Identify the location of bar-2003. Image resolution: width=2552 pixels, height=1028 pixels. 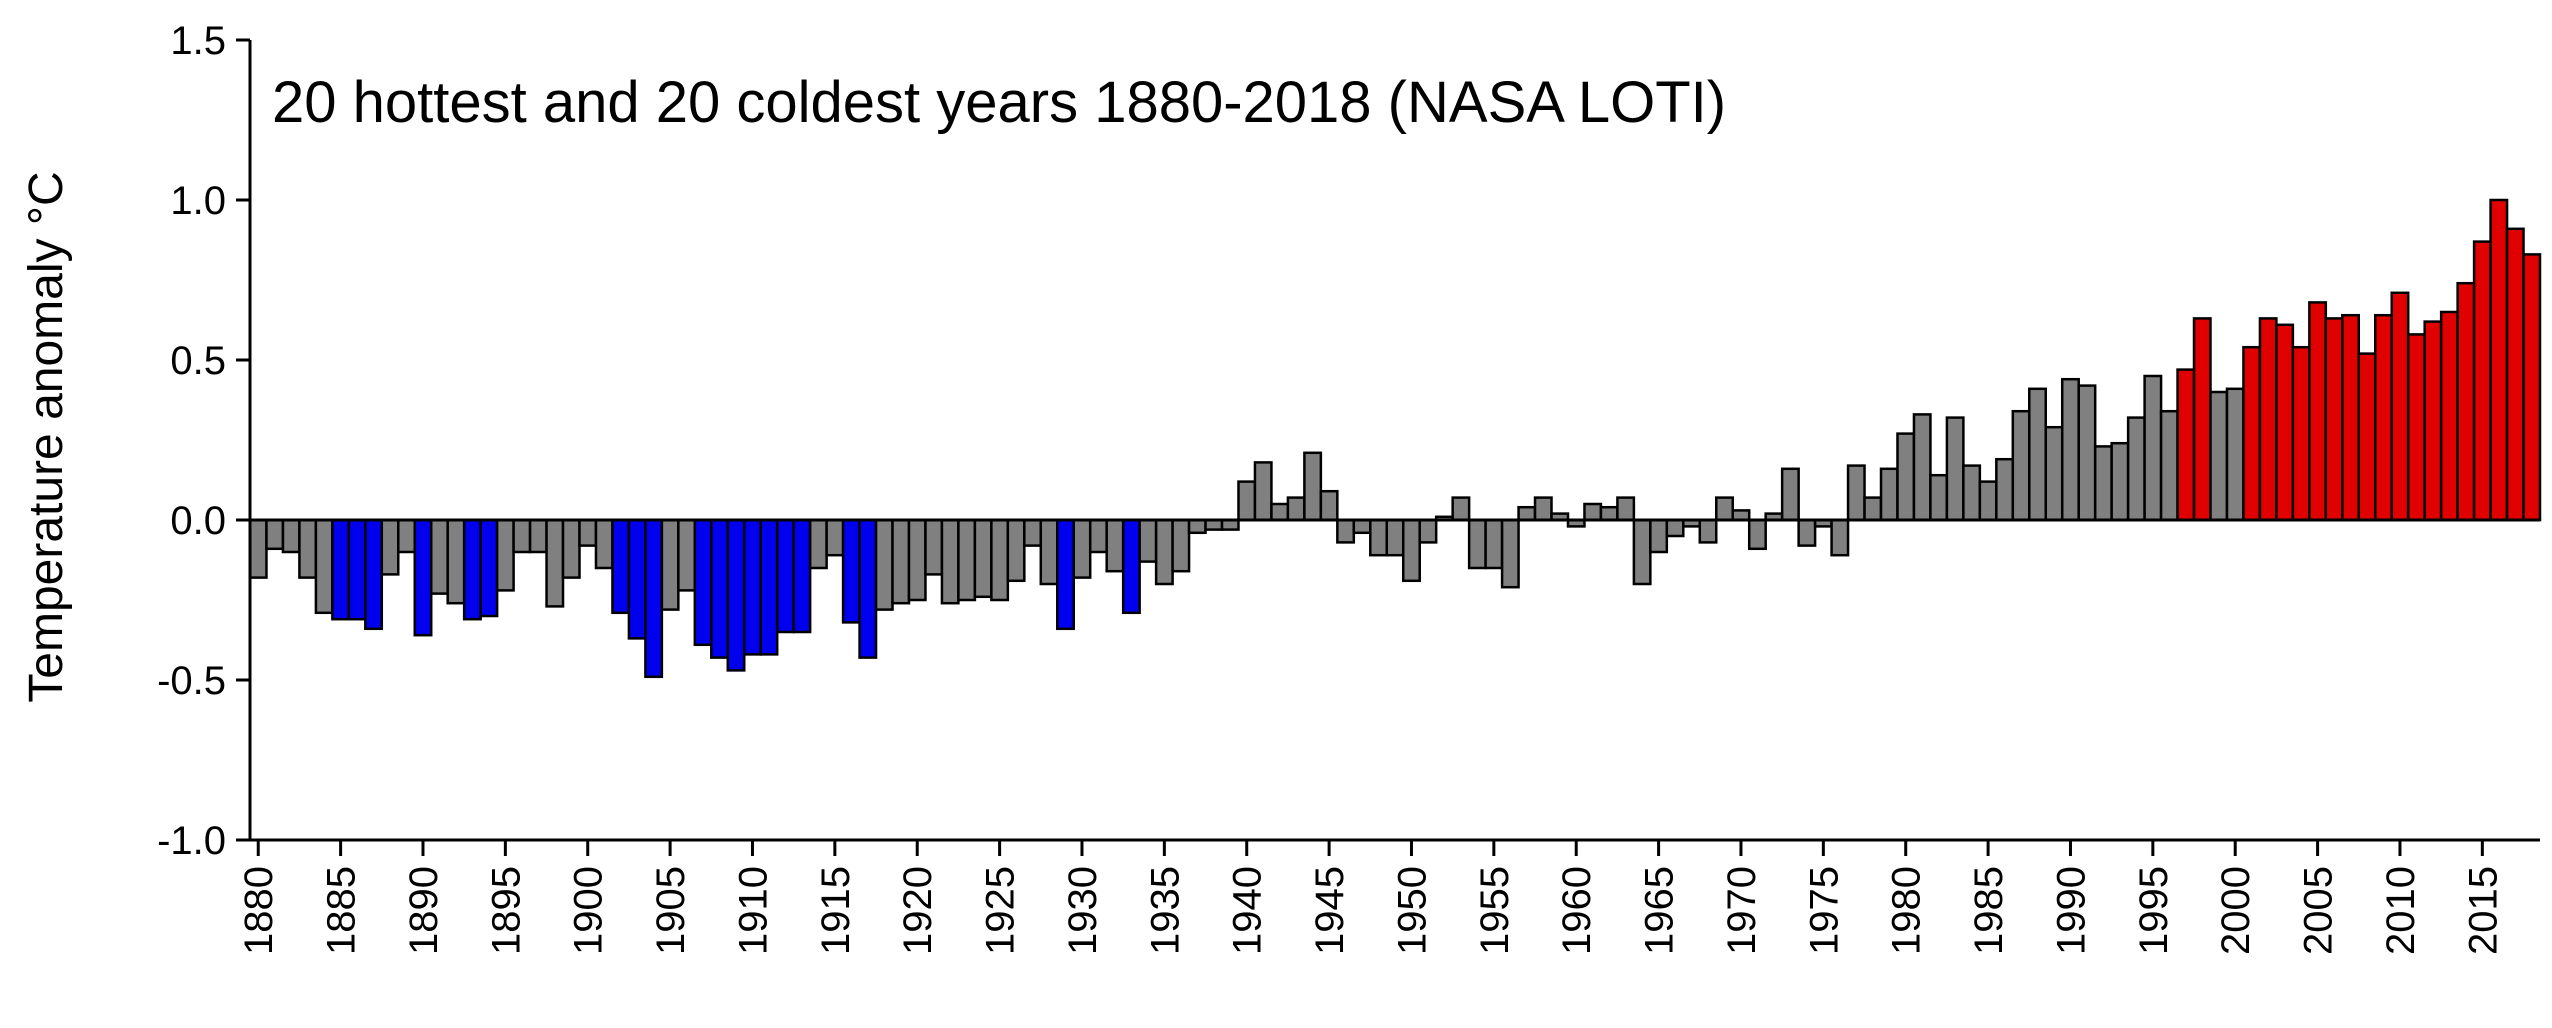
(2285, 422).